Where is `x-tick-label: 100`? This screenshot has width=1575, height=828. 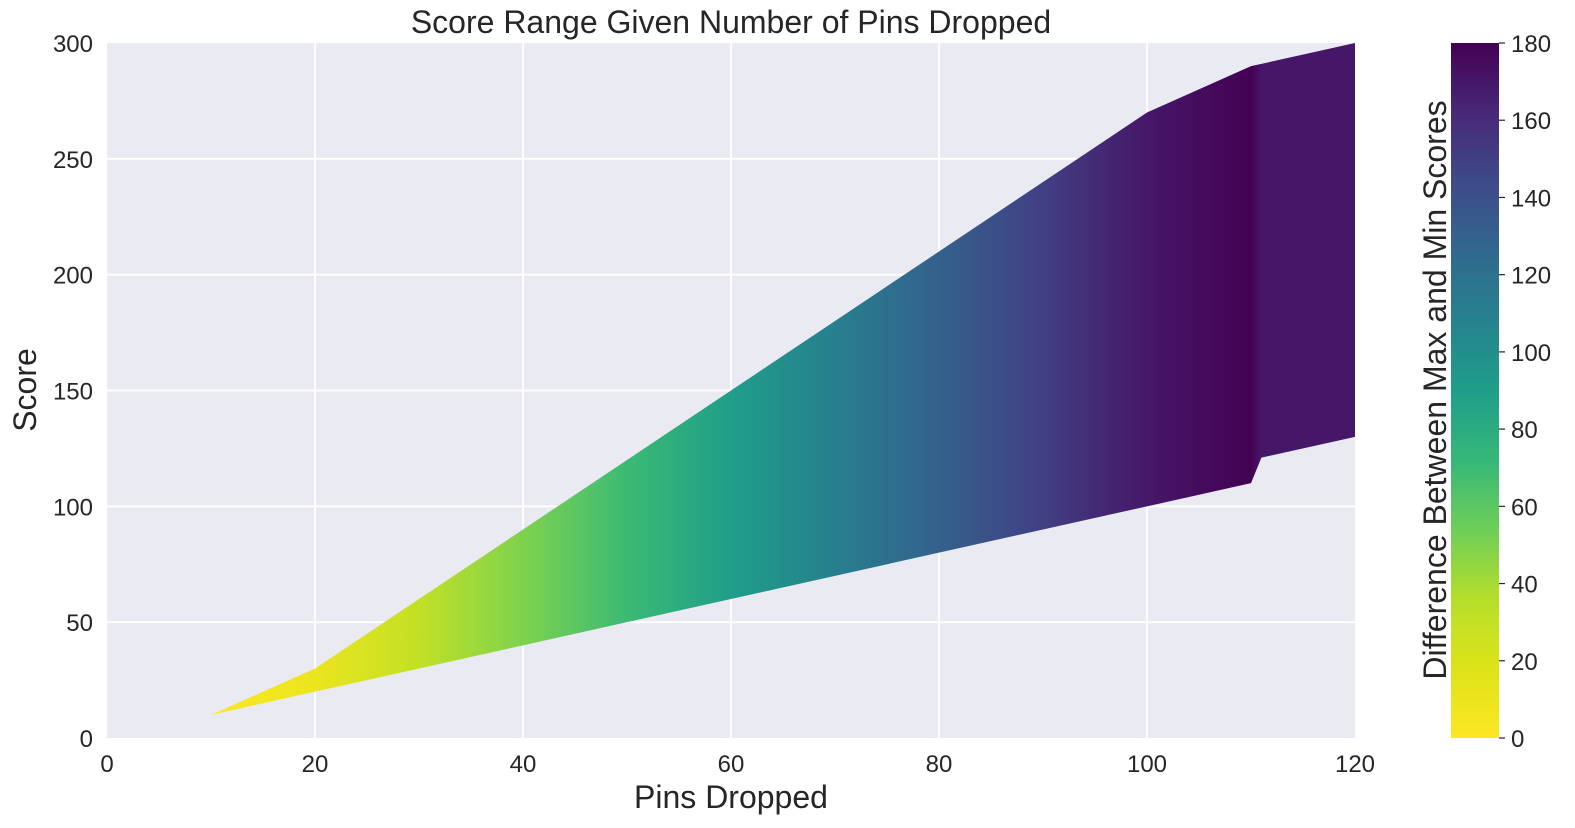 x-tick-label: 100 is located at coordinates (1147, 764).